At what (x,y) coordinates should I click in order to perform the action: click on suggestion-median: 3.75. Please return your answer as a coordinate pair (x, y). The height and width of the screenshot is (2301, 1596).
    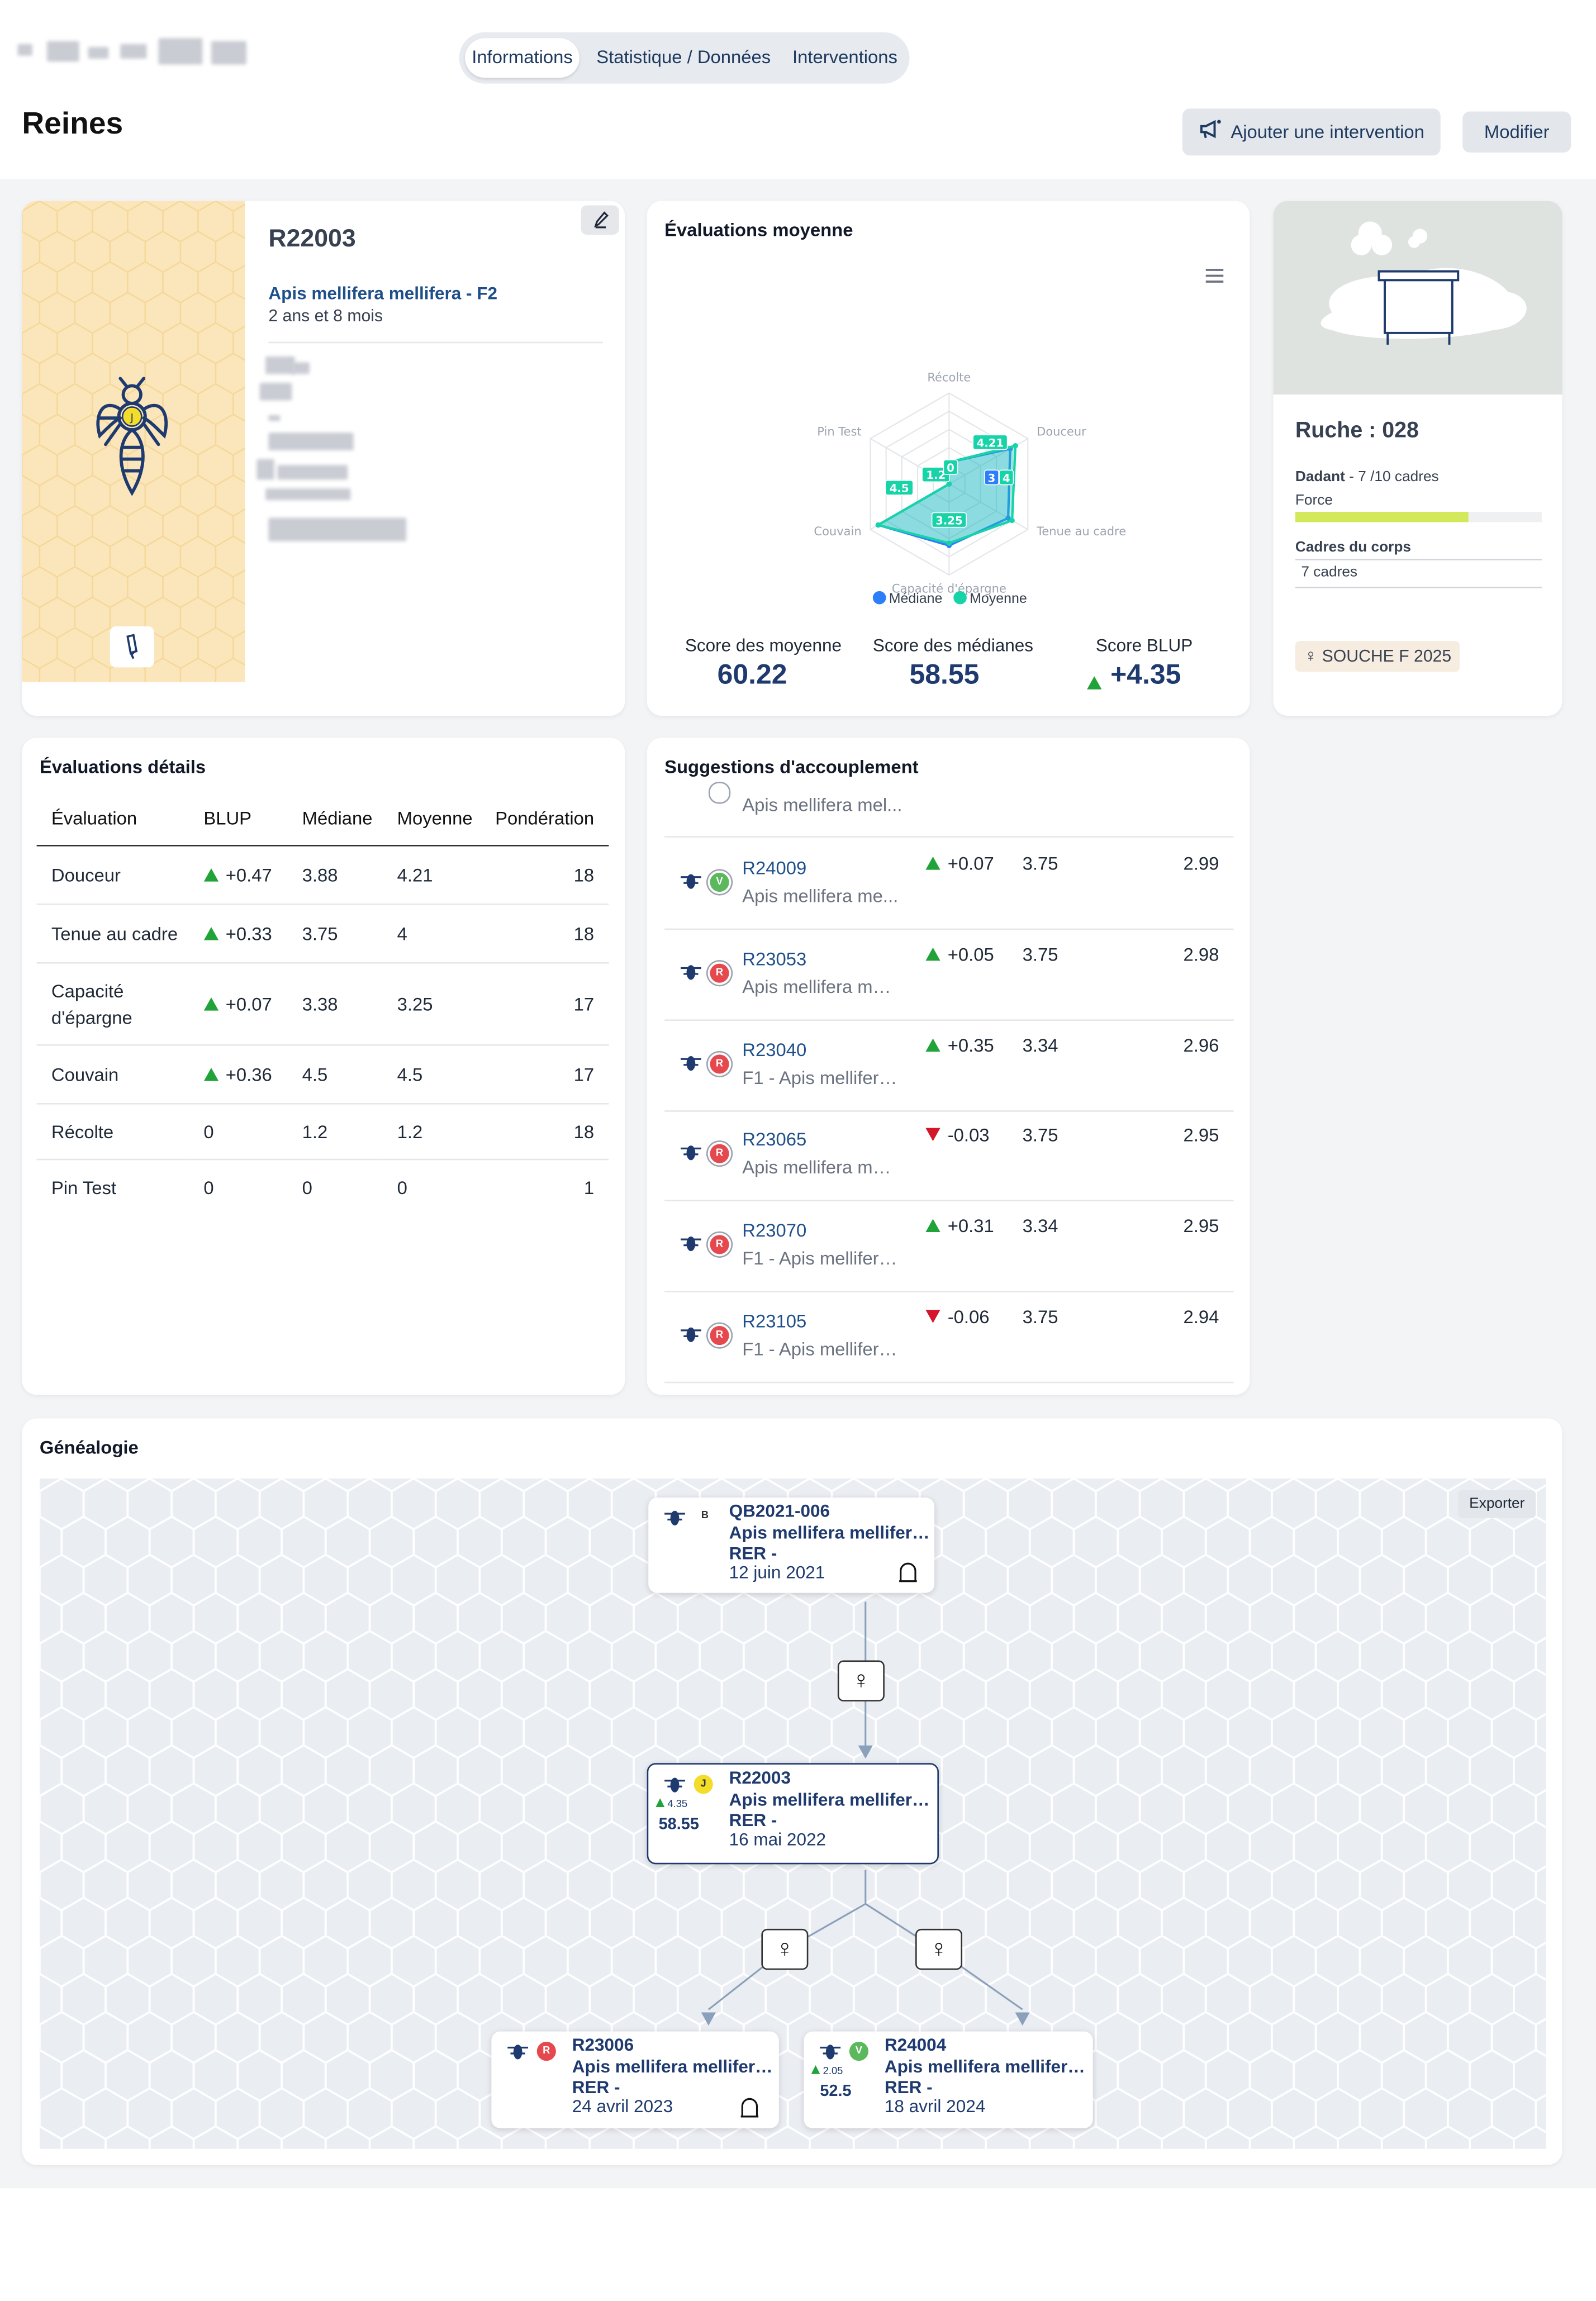
    Looking at the image, I should click on (1040, 954).